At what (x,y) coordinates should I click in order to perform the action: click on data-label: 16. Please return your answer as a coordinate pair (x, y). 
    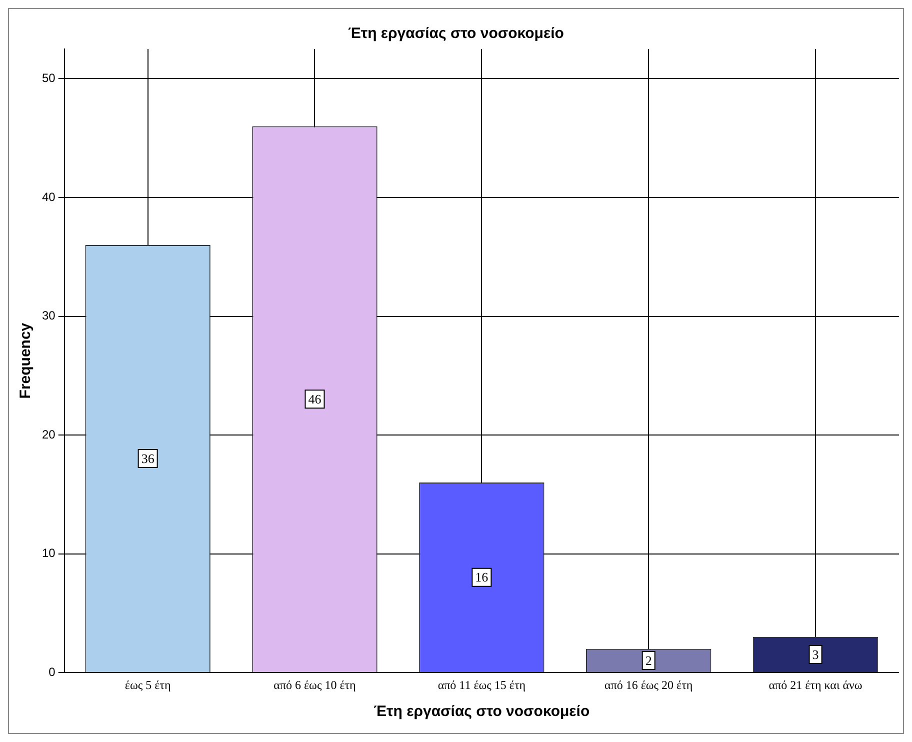
    Looking at the image, I should click on (482, 577).